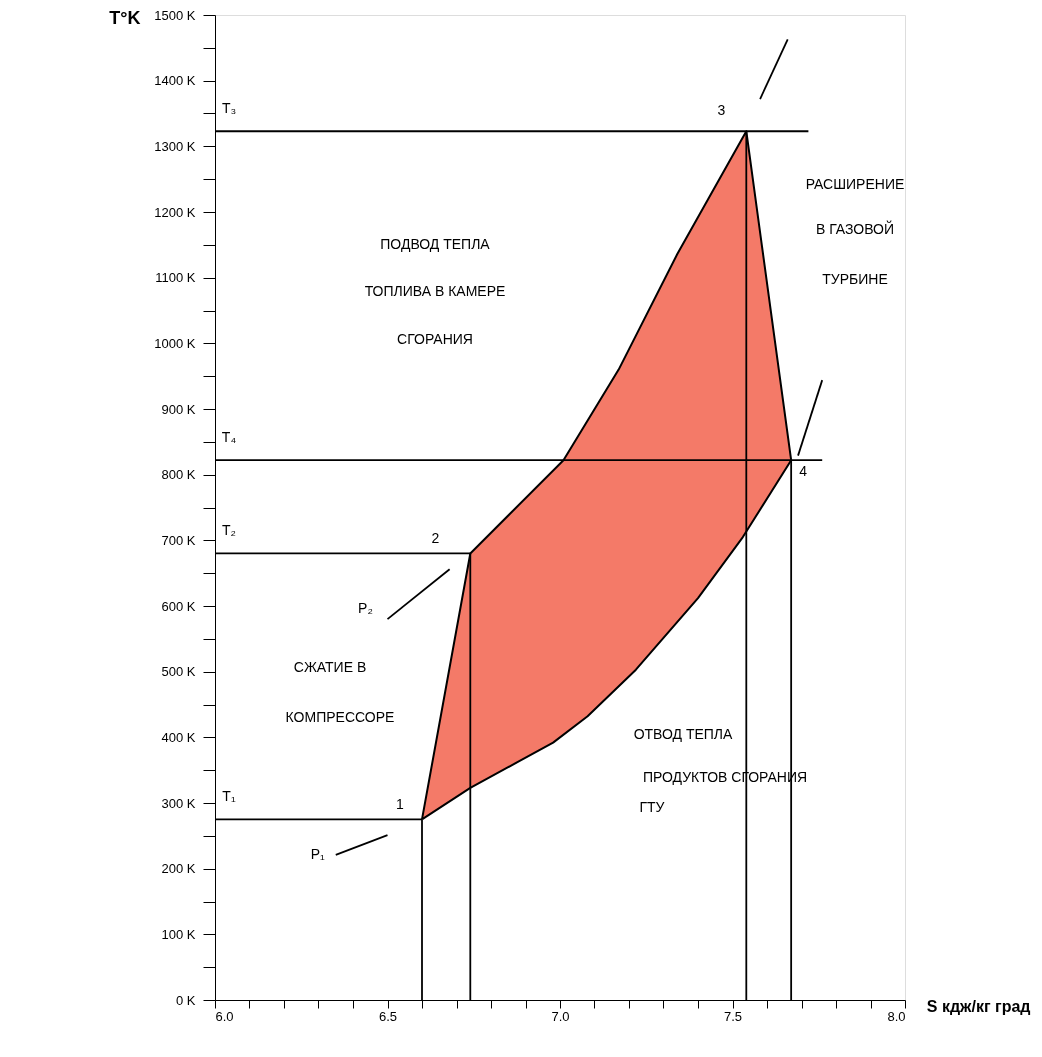 The height and width of the screenshot is (1057, 1042). What do you see at coordinates (175, 212) in the screenshot?
I see `y-tick-label: 1200 K` at bounding box center [175, 212].